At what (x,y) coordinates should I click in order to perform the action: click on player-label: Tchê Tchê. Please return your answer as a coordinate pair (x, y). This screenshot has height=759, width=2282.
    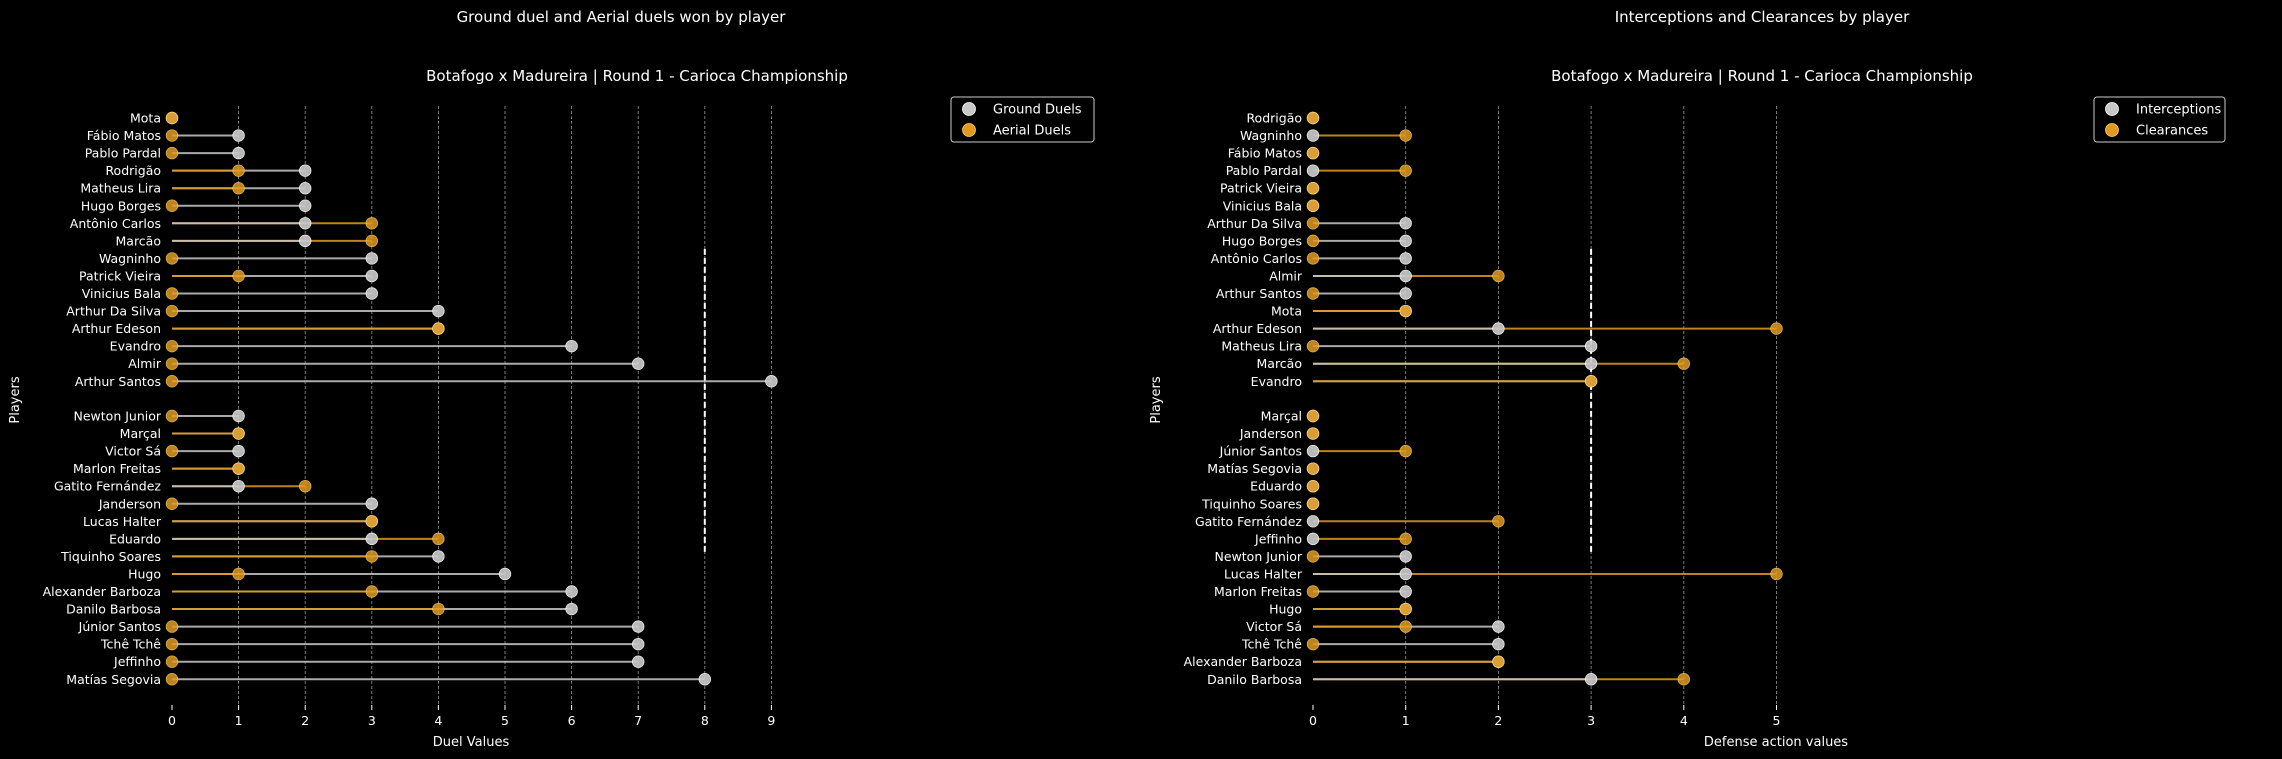
    Looking at the image, I should click on (130, 644).